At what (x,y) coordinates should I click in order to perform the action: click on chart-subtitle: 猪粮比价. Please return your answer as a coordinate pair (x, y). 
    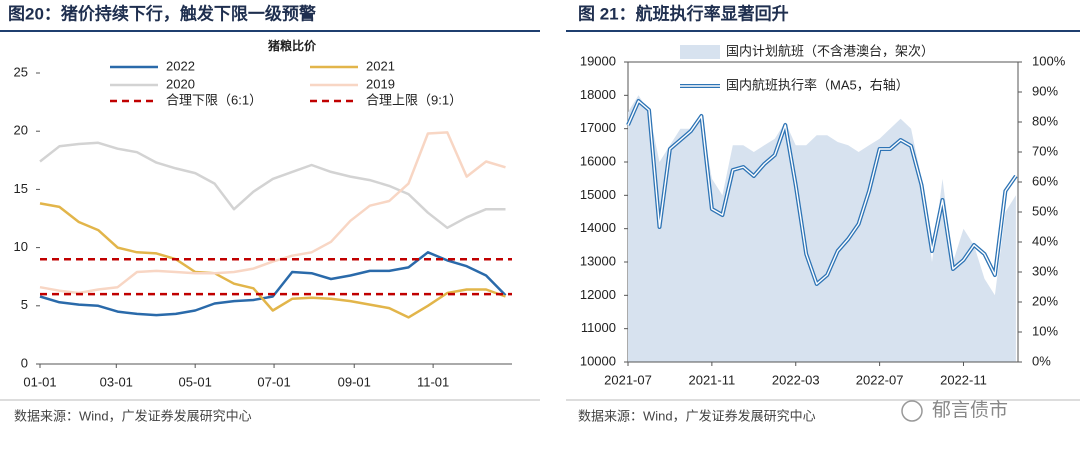
    Looking at the image, I should click on (292, 45).